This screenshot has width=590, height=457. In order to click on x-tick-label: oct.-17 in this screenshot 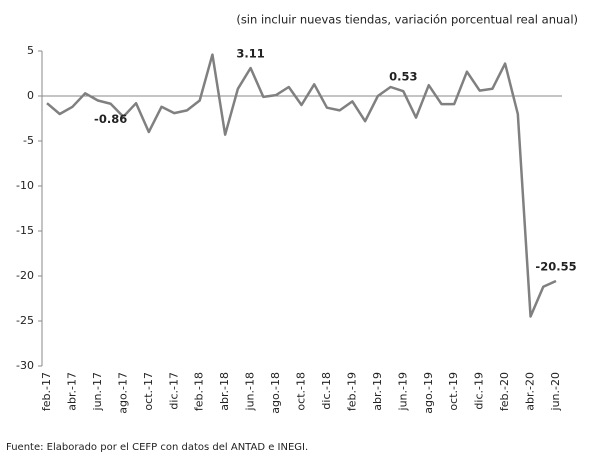, I will do `click(148, 391)`.